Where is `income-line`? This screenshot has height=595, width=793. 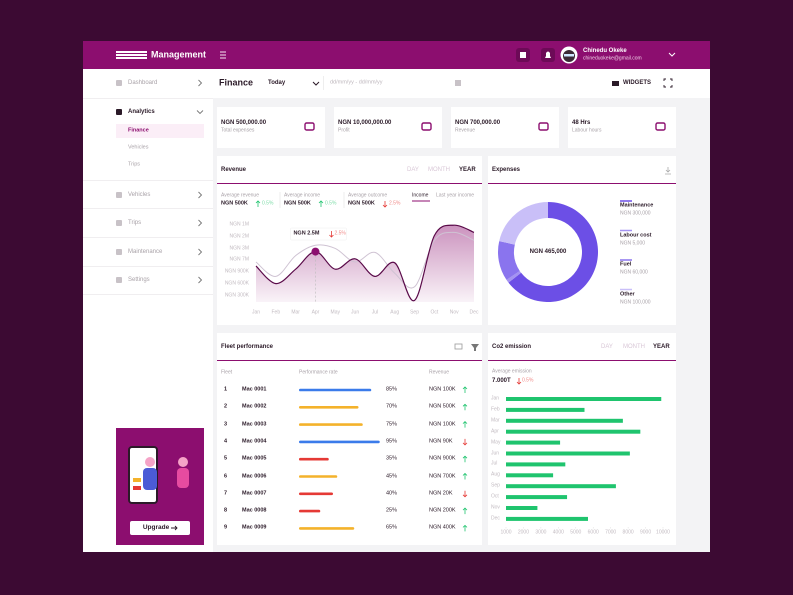
income-line is located at coordinates (365, 263).